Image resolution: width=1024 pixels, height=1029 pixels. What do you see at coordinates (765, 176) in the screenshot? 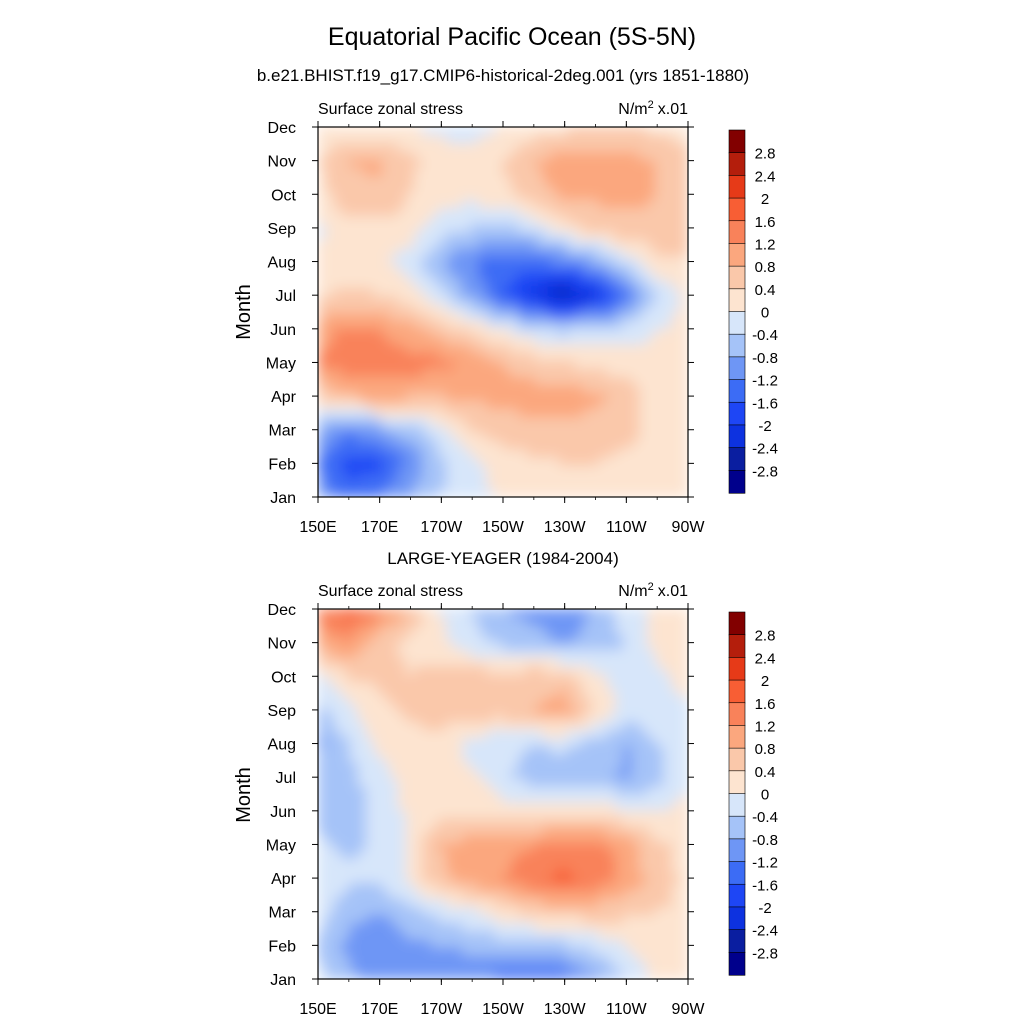
I see `colorbar-label: 2.4` at bounding box center [765, 176].